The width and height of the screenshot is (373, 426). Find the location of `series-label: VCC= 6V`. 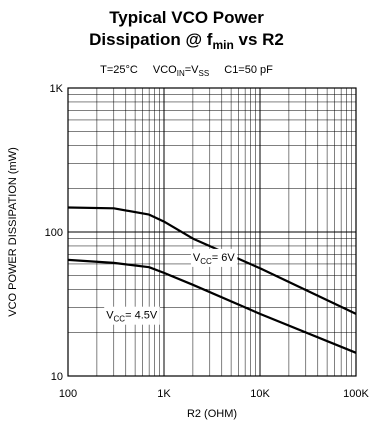

series-label: VCC= 6V is located at coordinates (214, 259).